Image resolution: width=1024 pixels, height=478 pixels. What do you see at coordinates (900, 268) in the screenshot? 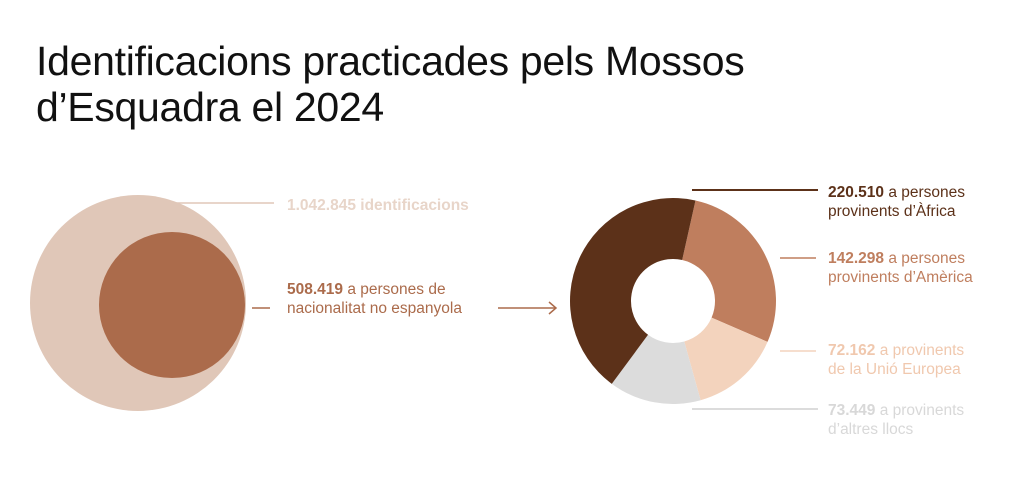
I see `label-america: 142.298 a persones provinents d’Amèrica` at bounding box center [900, 268].